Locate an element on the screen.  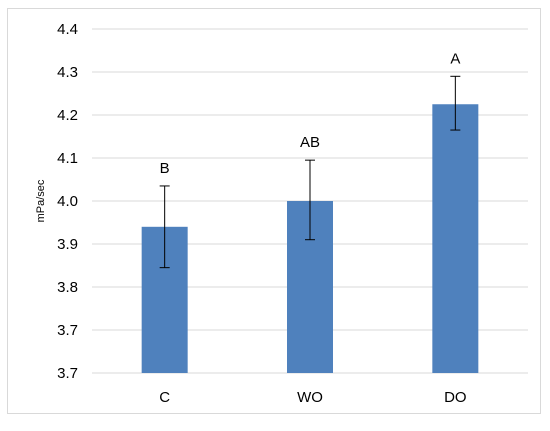
bar is located at coordinates (455, 238).